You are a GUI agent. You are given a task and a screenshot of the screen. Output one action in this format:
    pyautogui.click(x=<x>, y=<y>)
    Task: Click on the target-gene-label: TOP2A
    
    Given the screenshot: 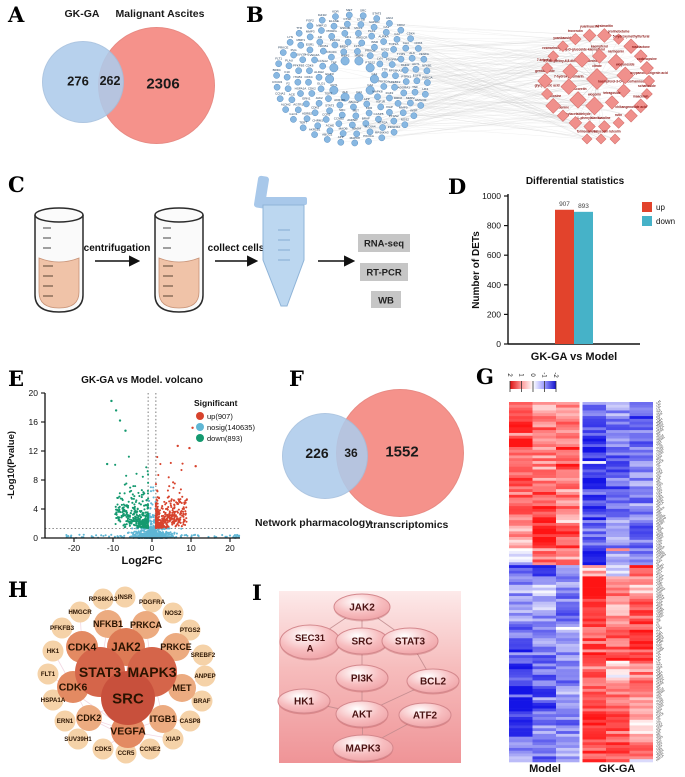 What is the action you would take?
    pyautogui.click(x=394, y=44)
    